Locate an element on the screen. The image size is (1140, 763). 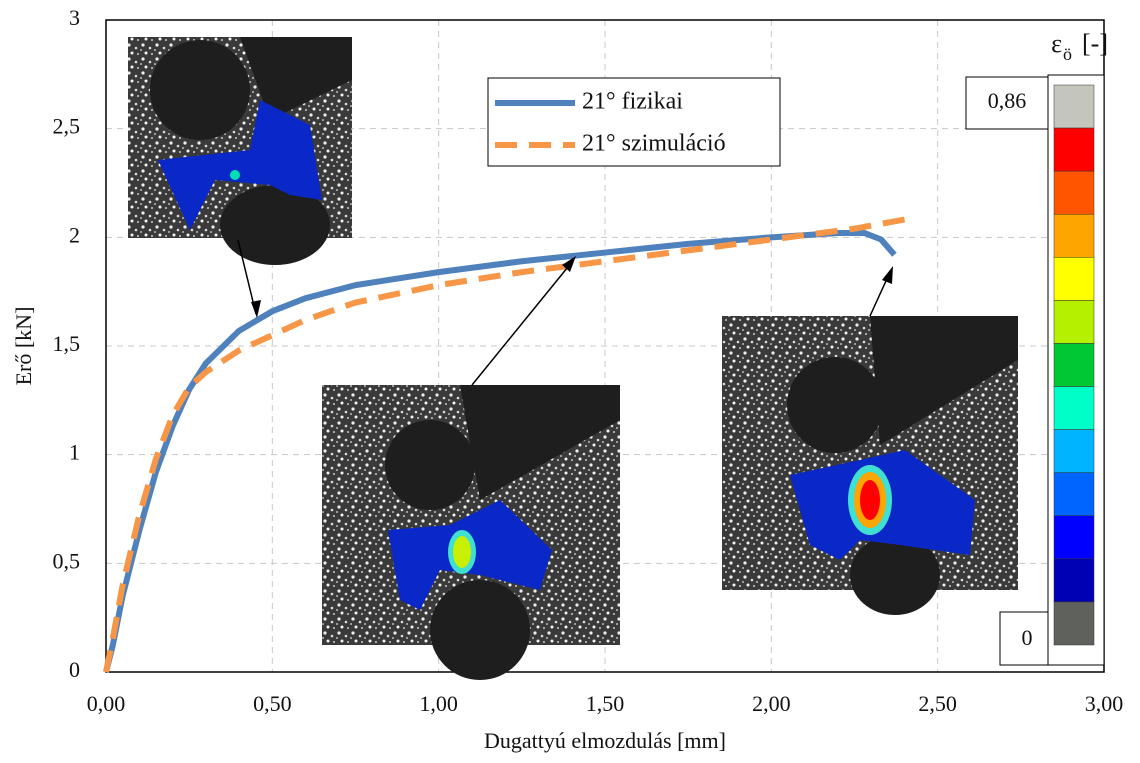
x-axis-title: Dugattyú elmozdulás [mm] is located at coordinates (605, 740).